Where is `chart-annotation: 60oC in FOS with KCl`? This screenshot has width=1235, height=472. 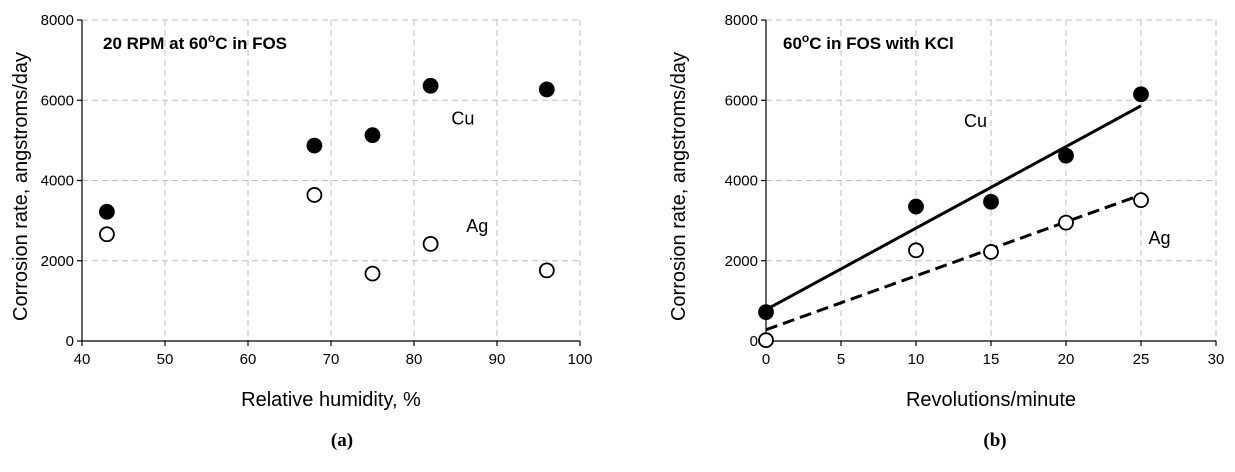 chart-annotation: 60oC in FOS with KCl is located at coordinates (868, 42).